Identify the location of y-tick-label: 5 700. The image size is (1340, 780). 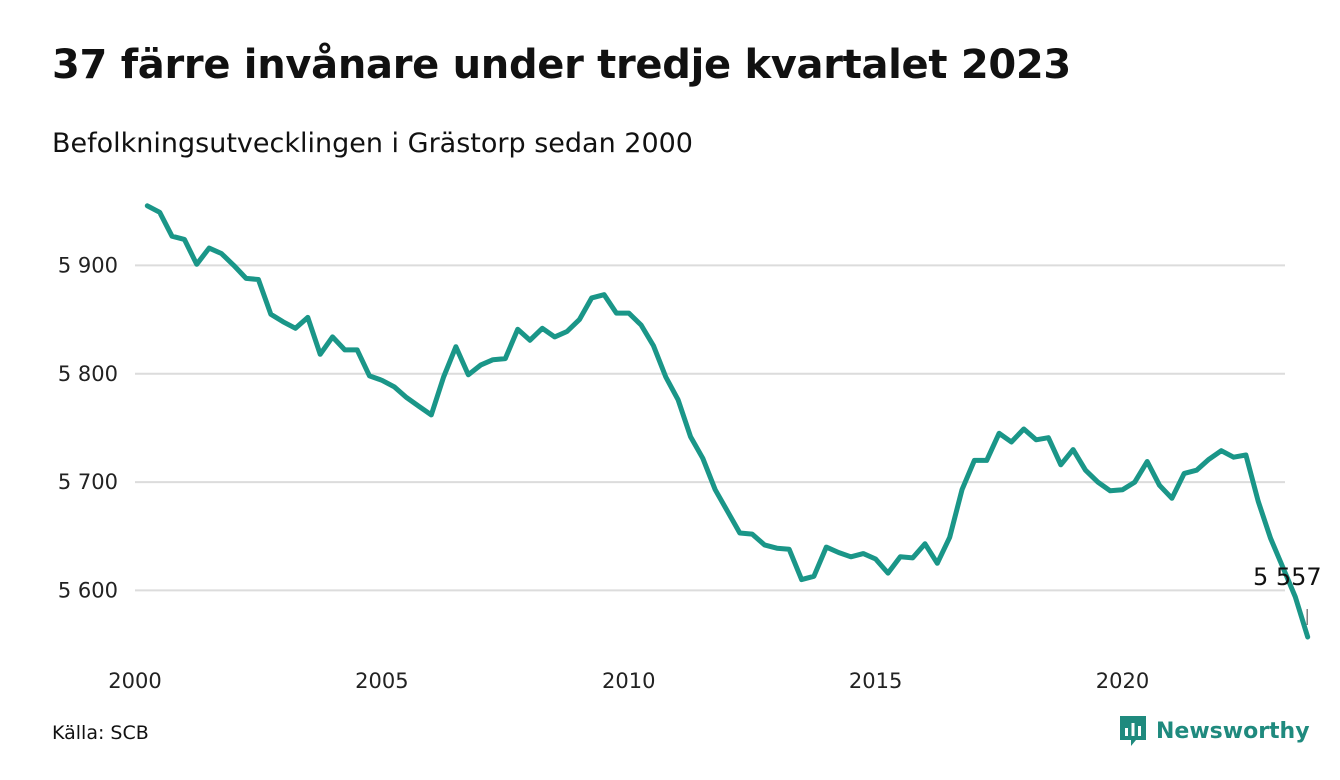
(88, 482).